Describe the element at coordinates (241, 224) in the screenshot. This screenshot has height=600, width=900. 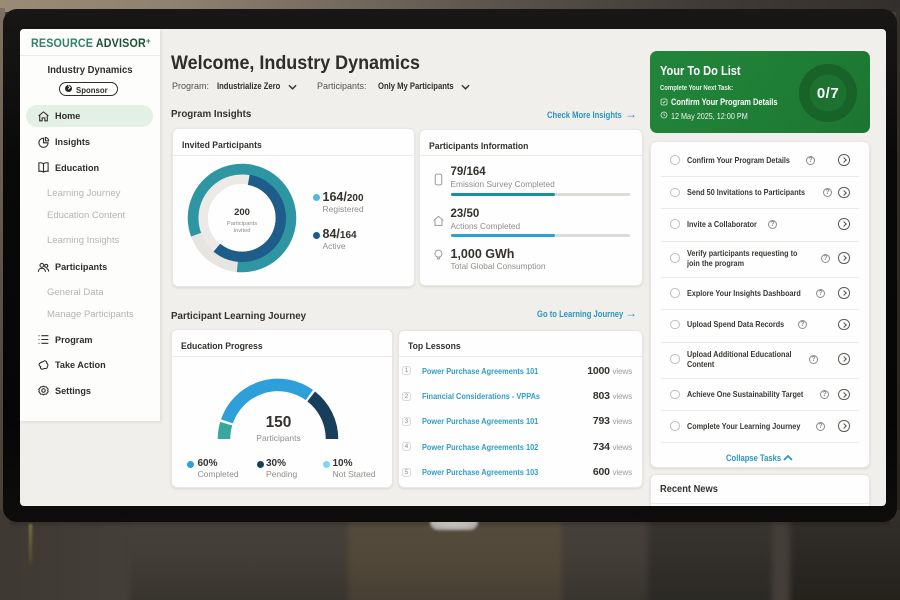
I see `svg-text: Participants` at that location.